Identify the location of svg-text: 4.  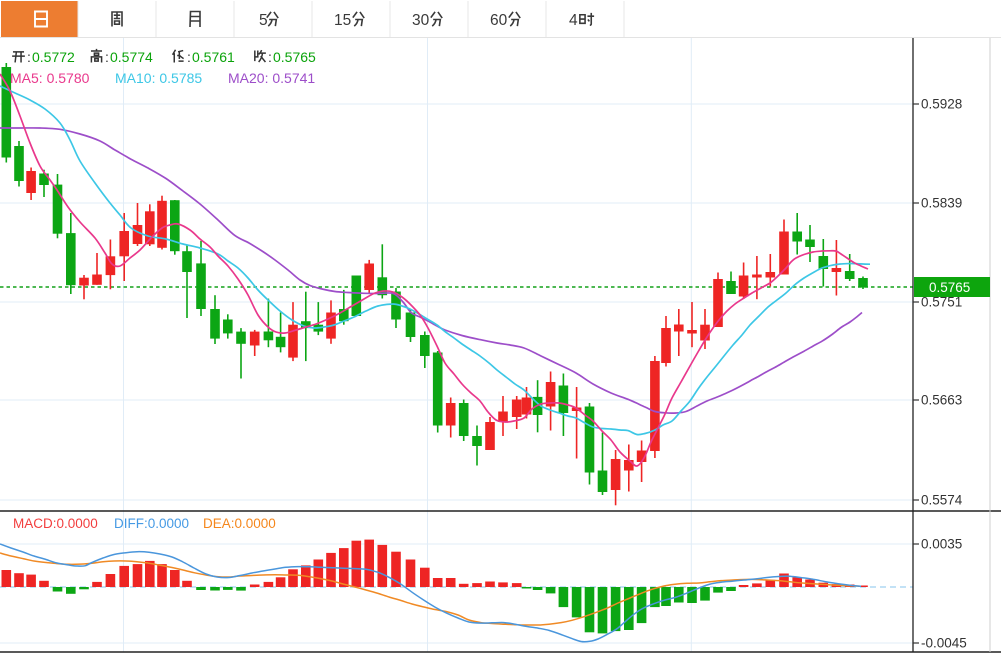
(573, 20).